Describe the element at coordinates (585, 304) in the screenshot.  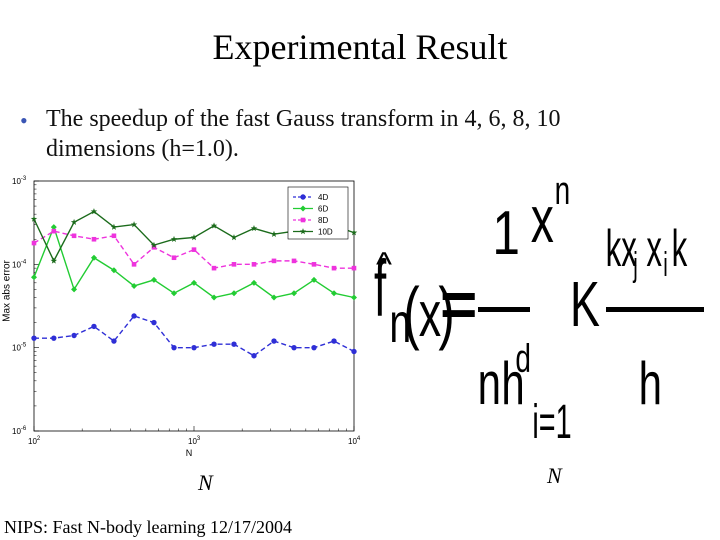
I see `formula-kernel: K` at that location.